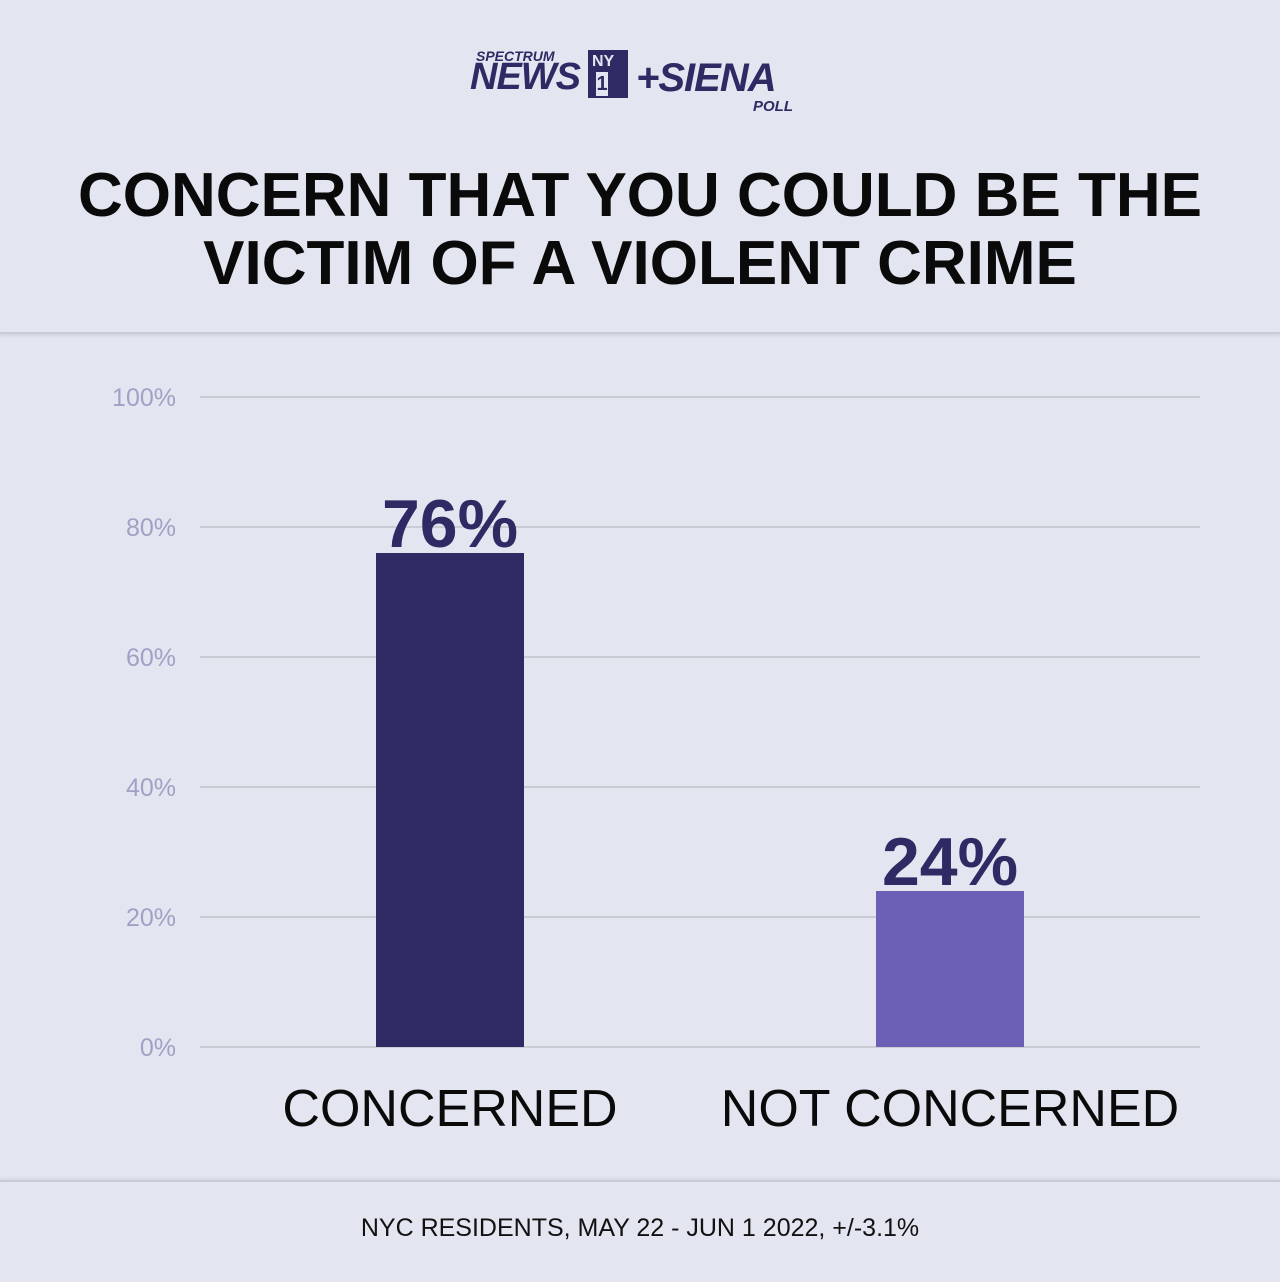 Image resolution: width=1280 pixels, height=1282 pixels. What do you see at coordinates (151, 528) in the screenshot?
I see `y-tick-label: 80%` at bounding box center [151, 528].